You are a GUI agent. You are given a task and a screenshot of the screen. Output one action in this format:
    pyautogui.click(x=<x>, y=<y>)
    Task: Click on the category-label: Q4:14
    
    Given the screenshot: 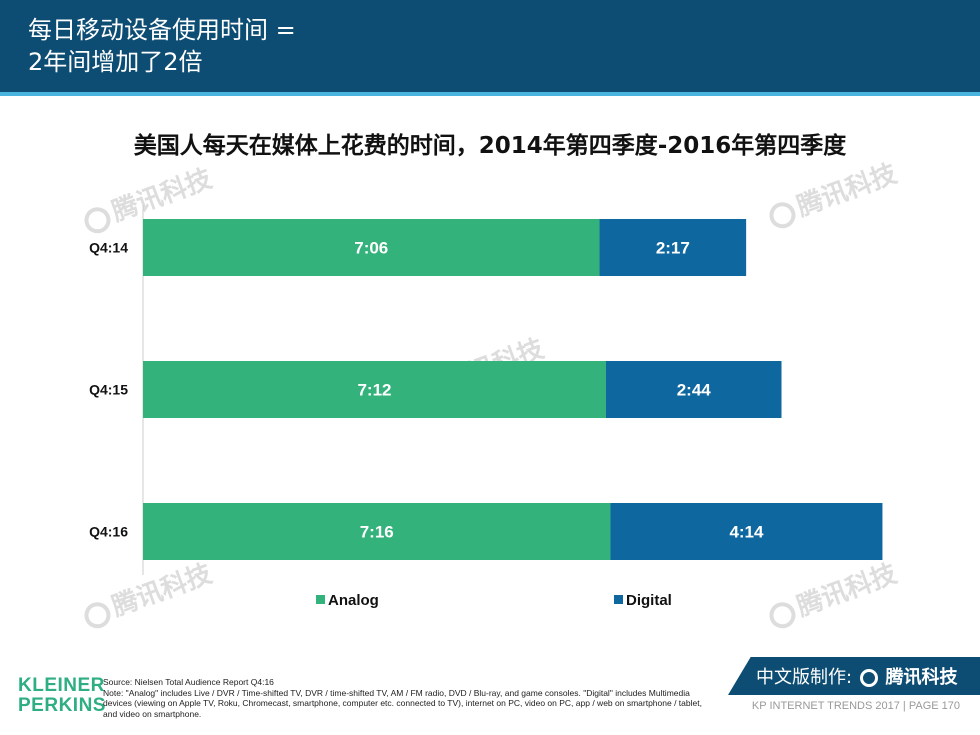 What is the action you would take?
    pyautogui.click(x=108, y=248)
    